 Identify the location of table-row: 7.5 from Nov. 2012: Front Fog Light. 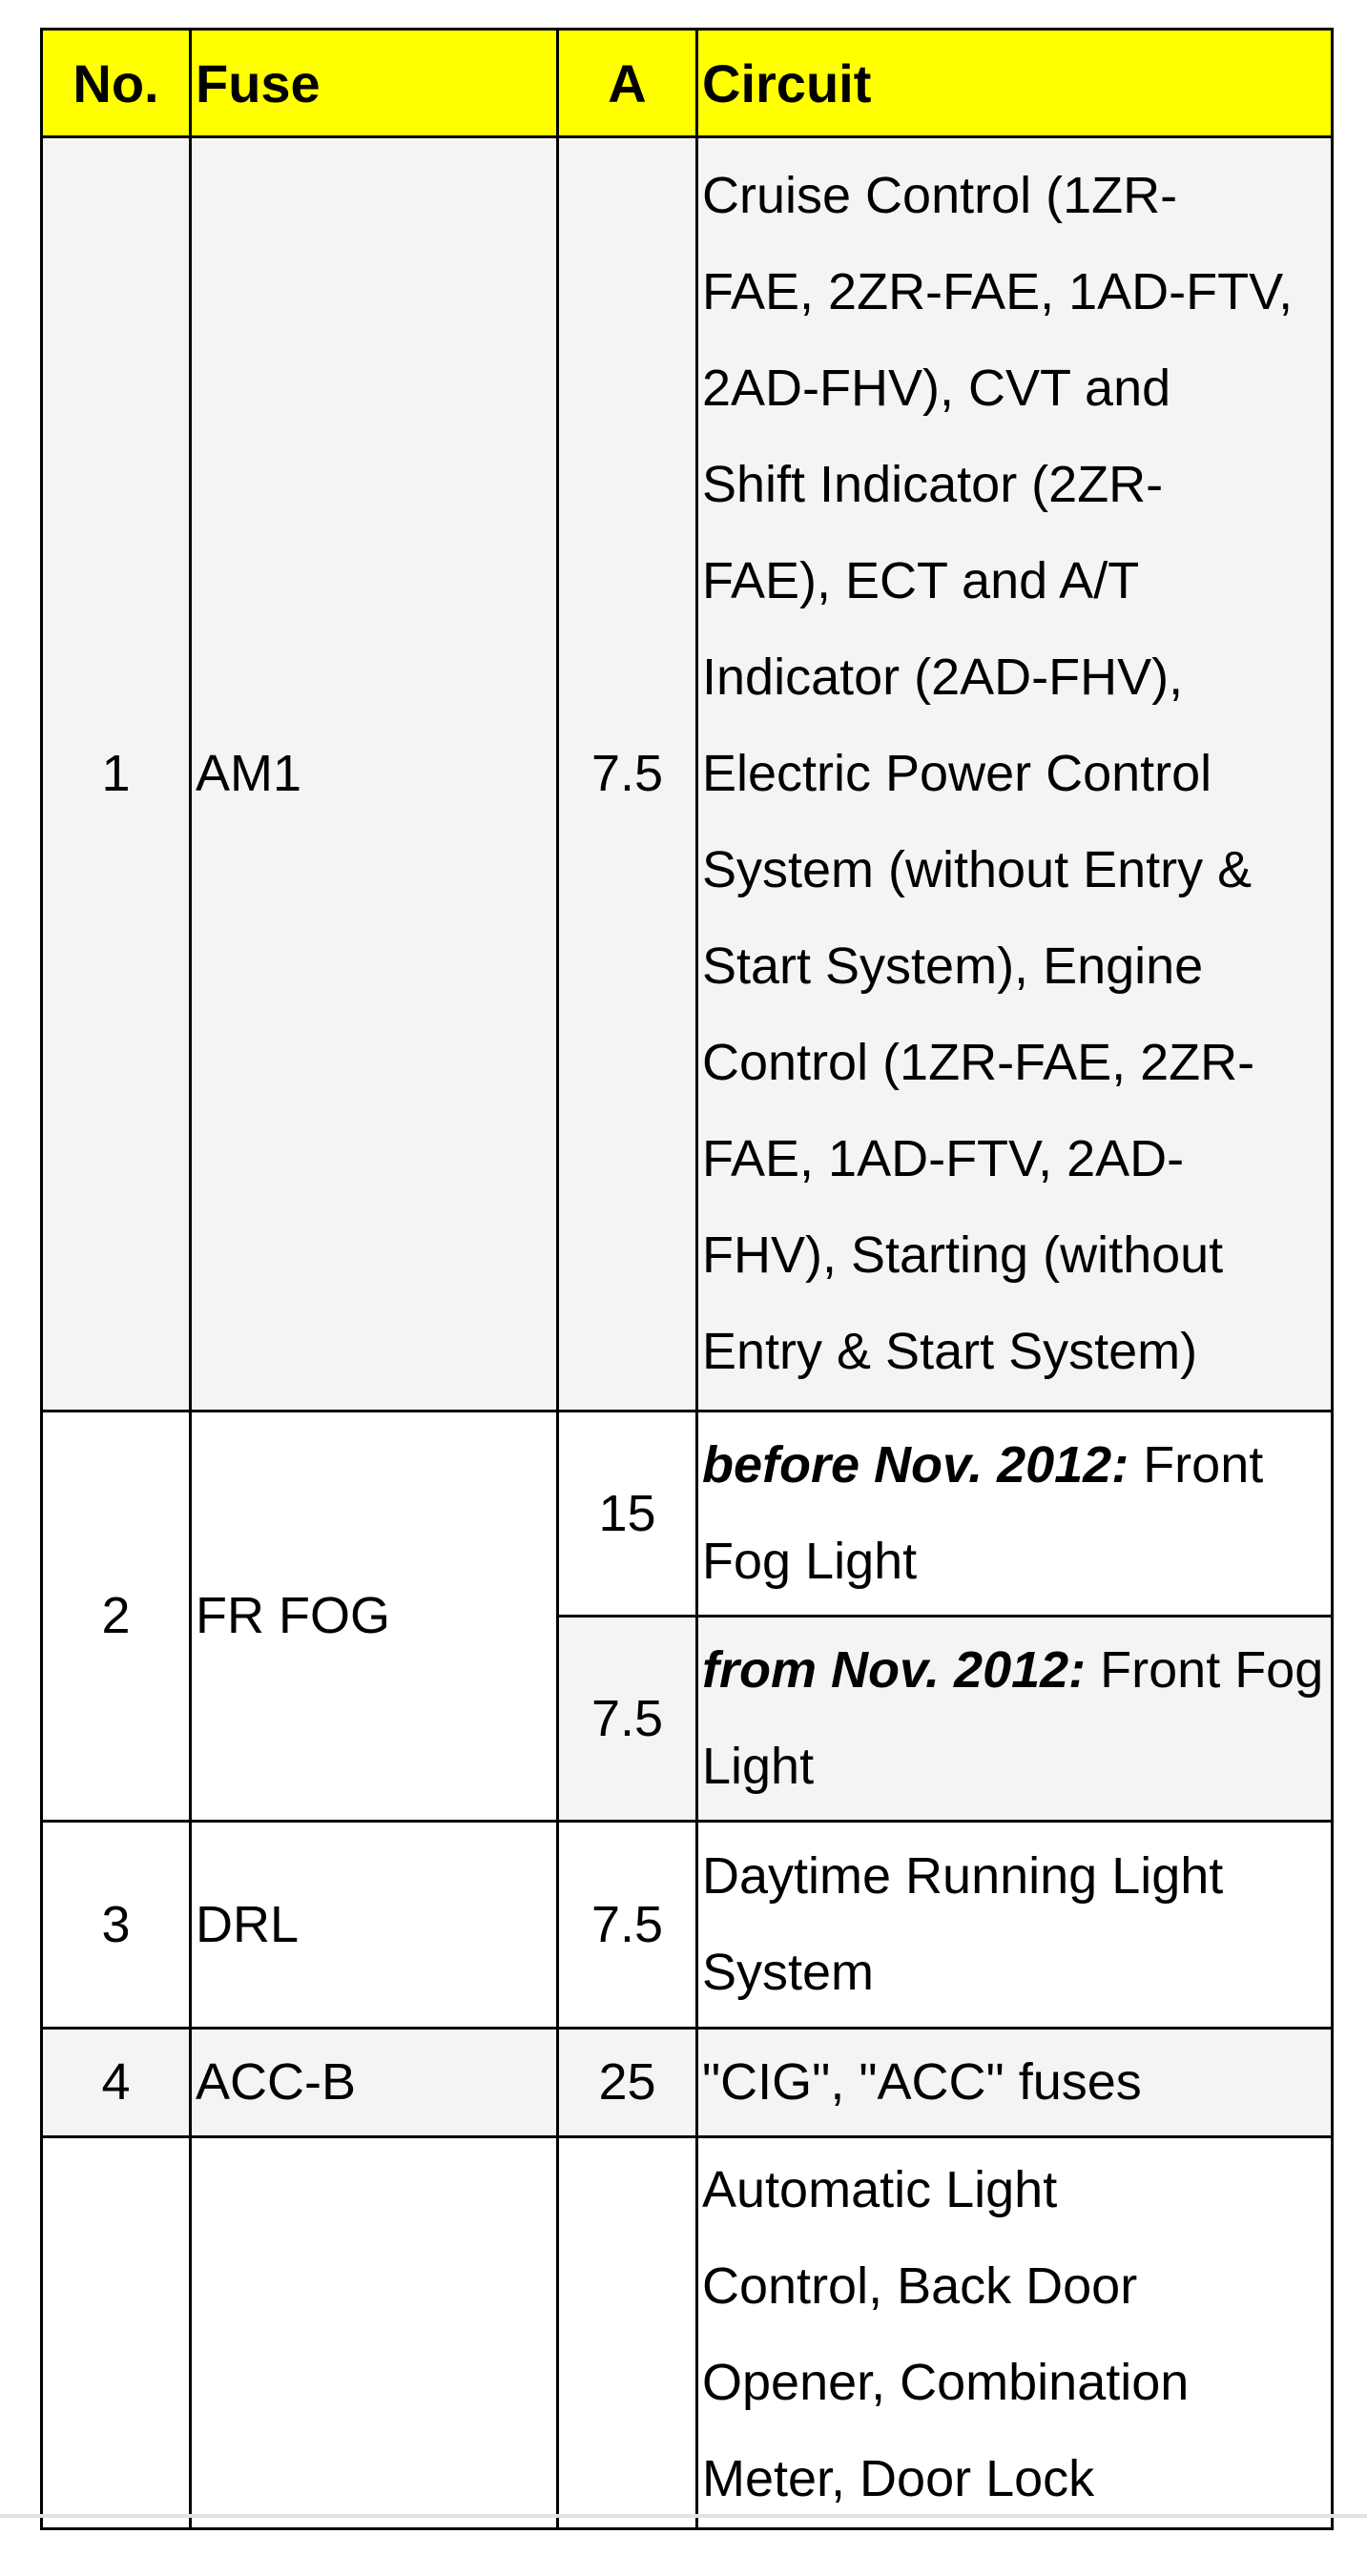
(688, 1719).